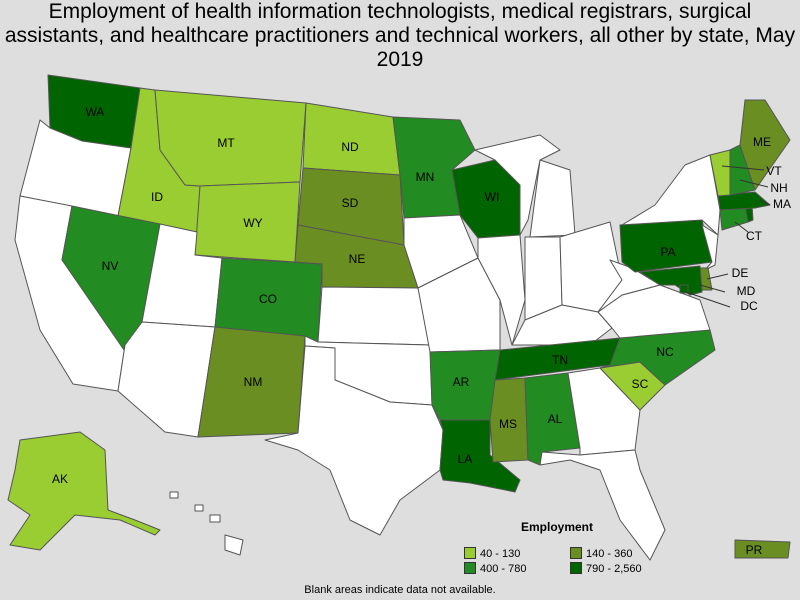  I want to click on label-vt: VT, so click(774, 171).